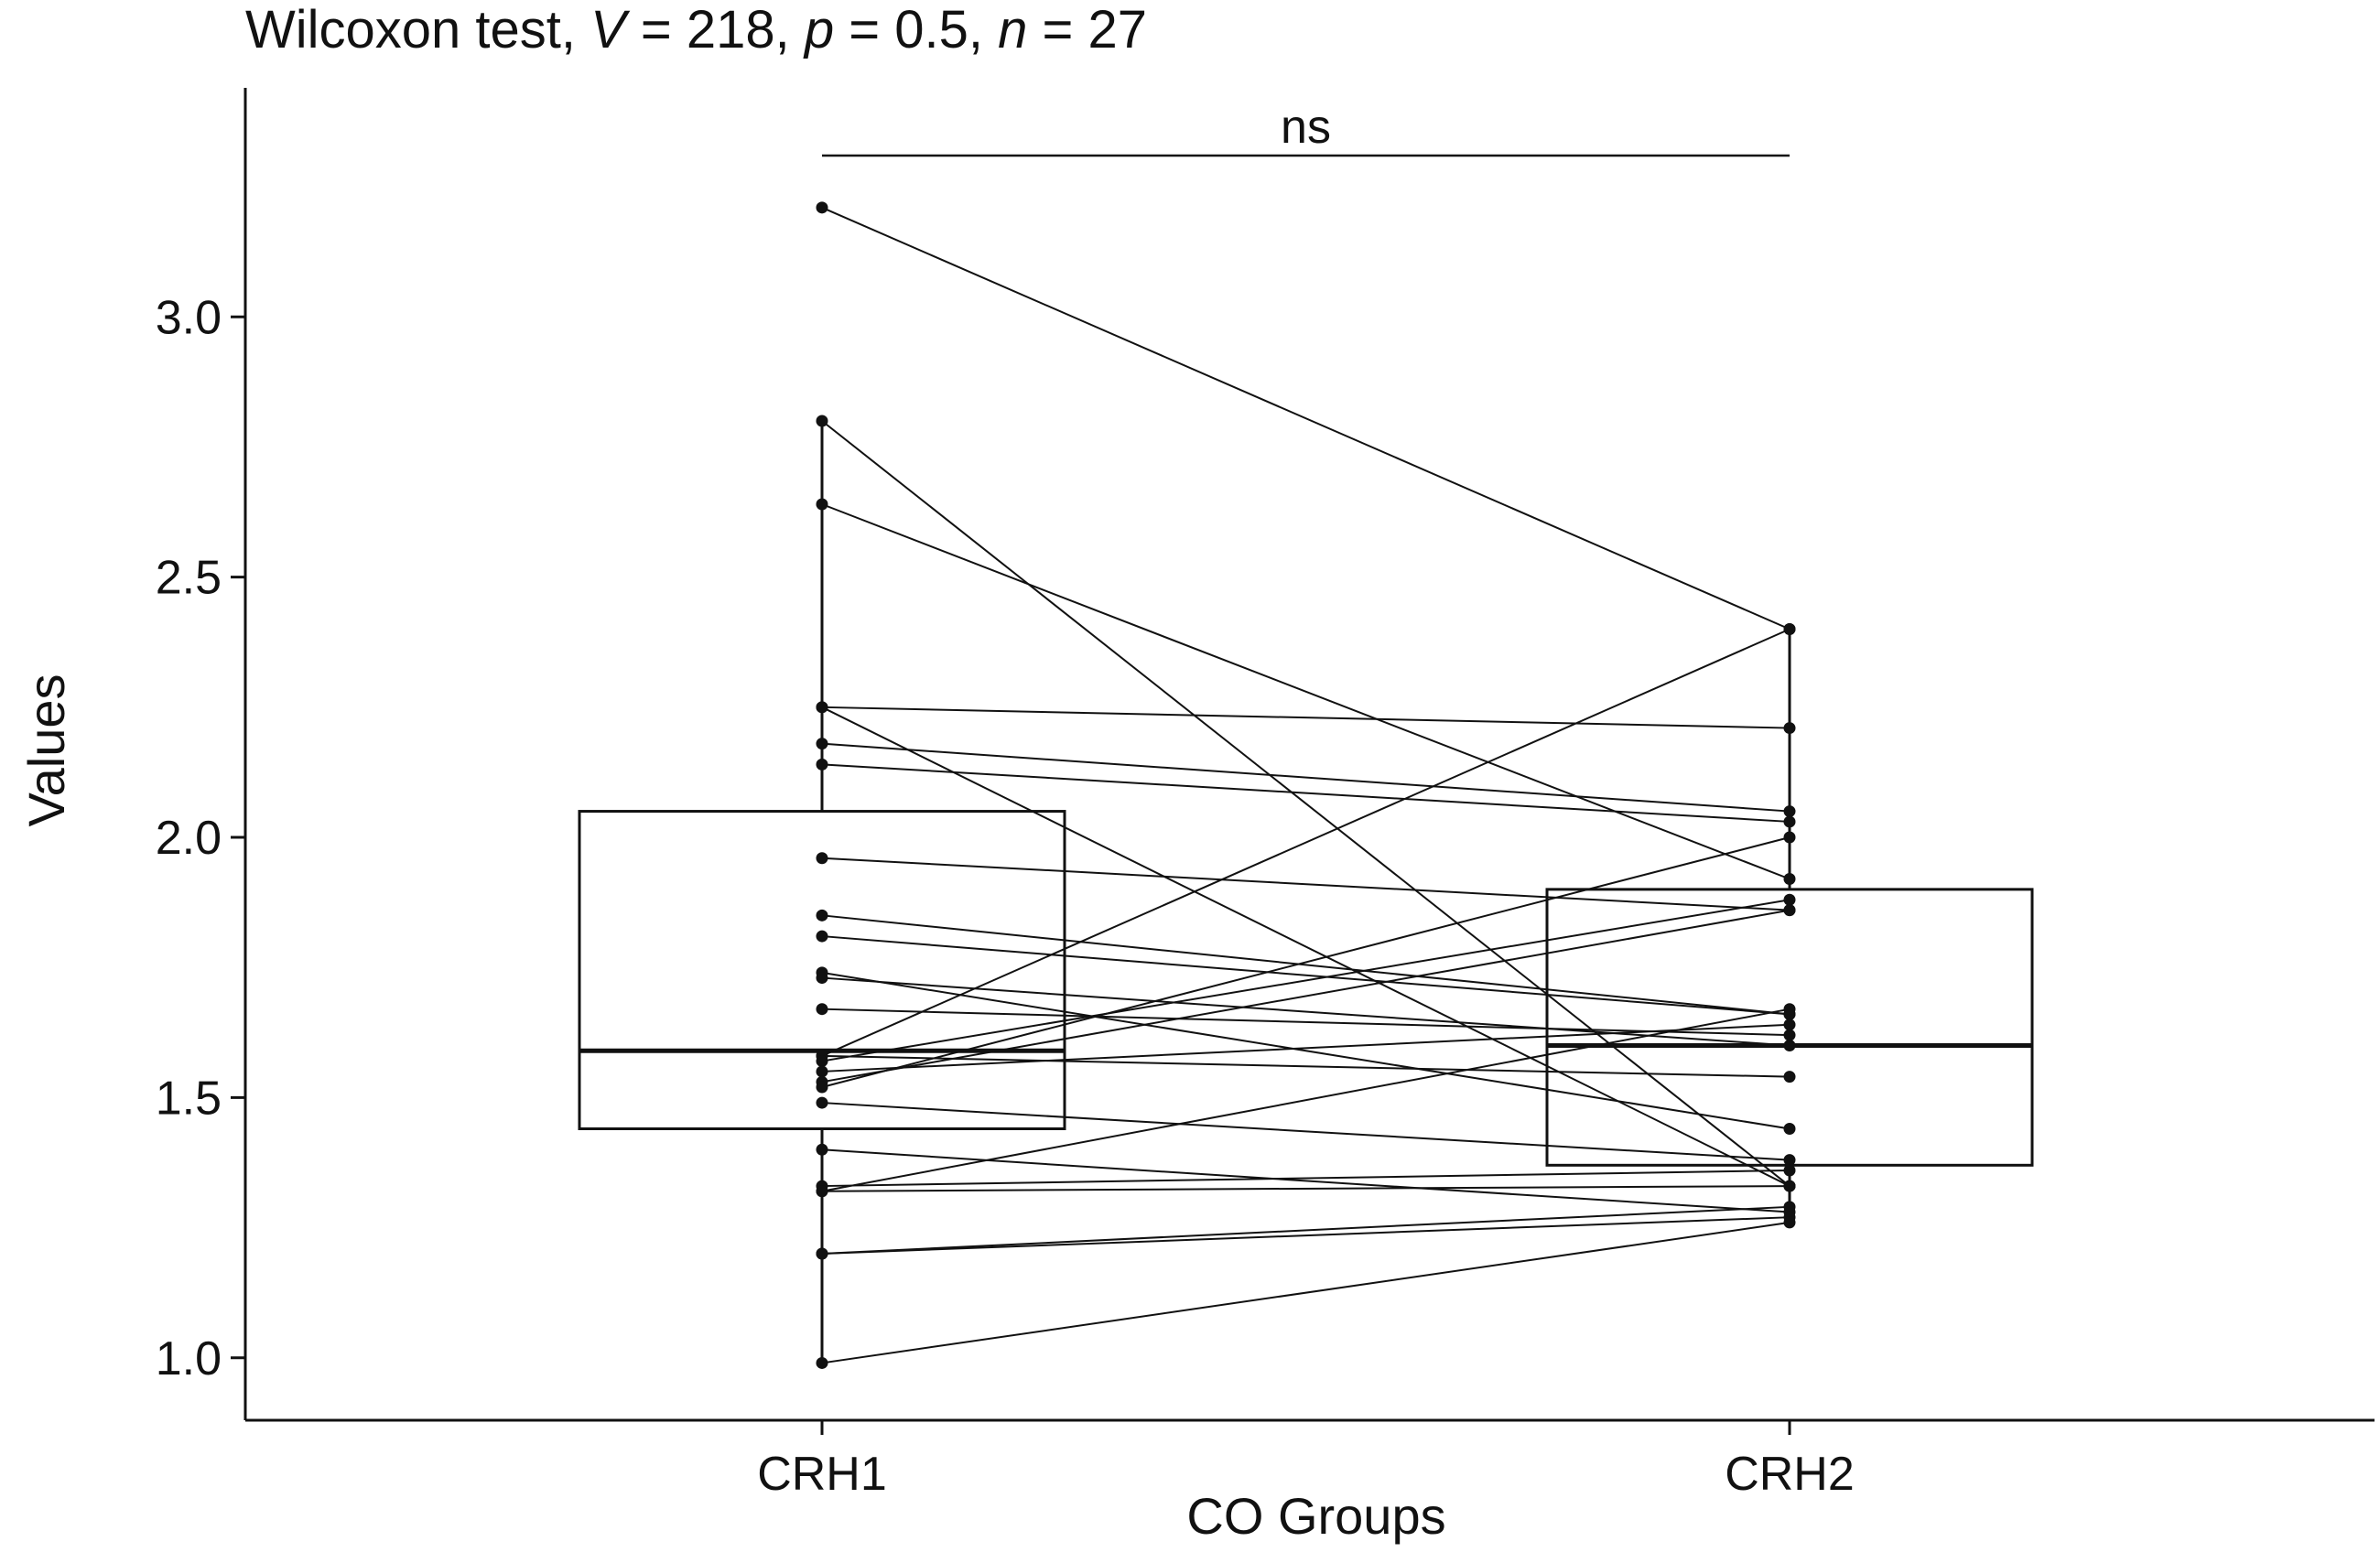 The width and height of the screenshot is (2380, 1563). Describe the element at coordinates (46, 750) in the screenshot. I see `y-axis-title: Values` at that location.